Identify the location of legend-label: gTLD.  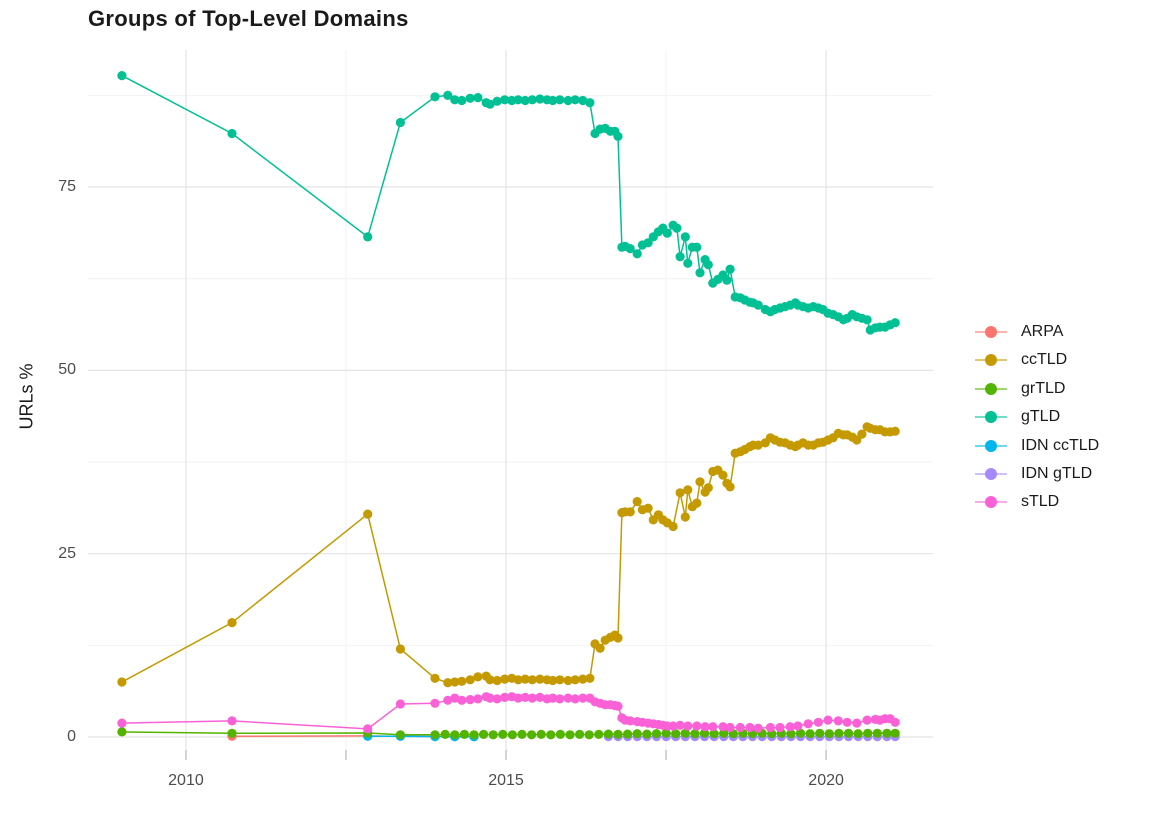
(1041, 417).